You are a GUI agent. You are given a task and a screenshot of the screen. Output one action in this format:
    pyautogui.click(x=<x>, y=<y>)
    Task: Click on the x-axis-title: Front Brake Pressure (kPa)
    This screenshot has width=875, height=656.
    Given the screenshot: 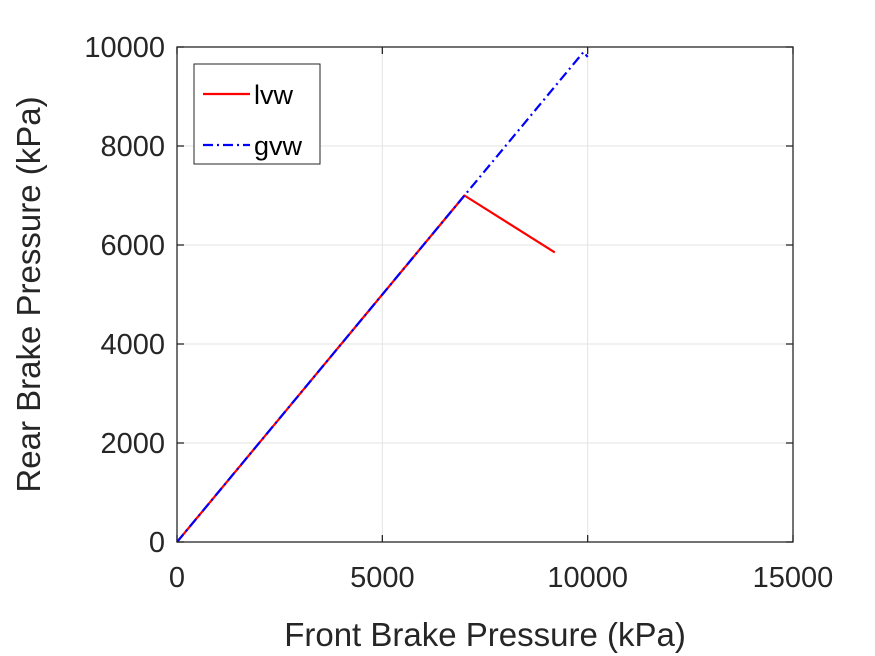 What is the action you would take?
    pyautogui.click(x=485, y=634)
    